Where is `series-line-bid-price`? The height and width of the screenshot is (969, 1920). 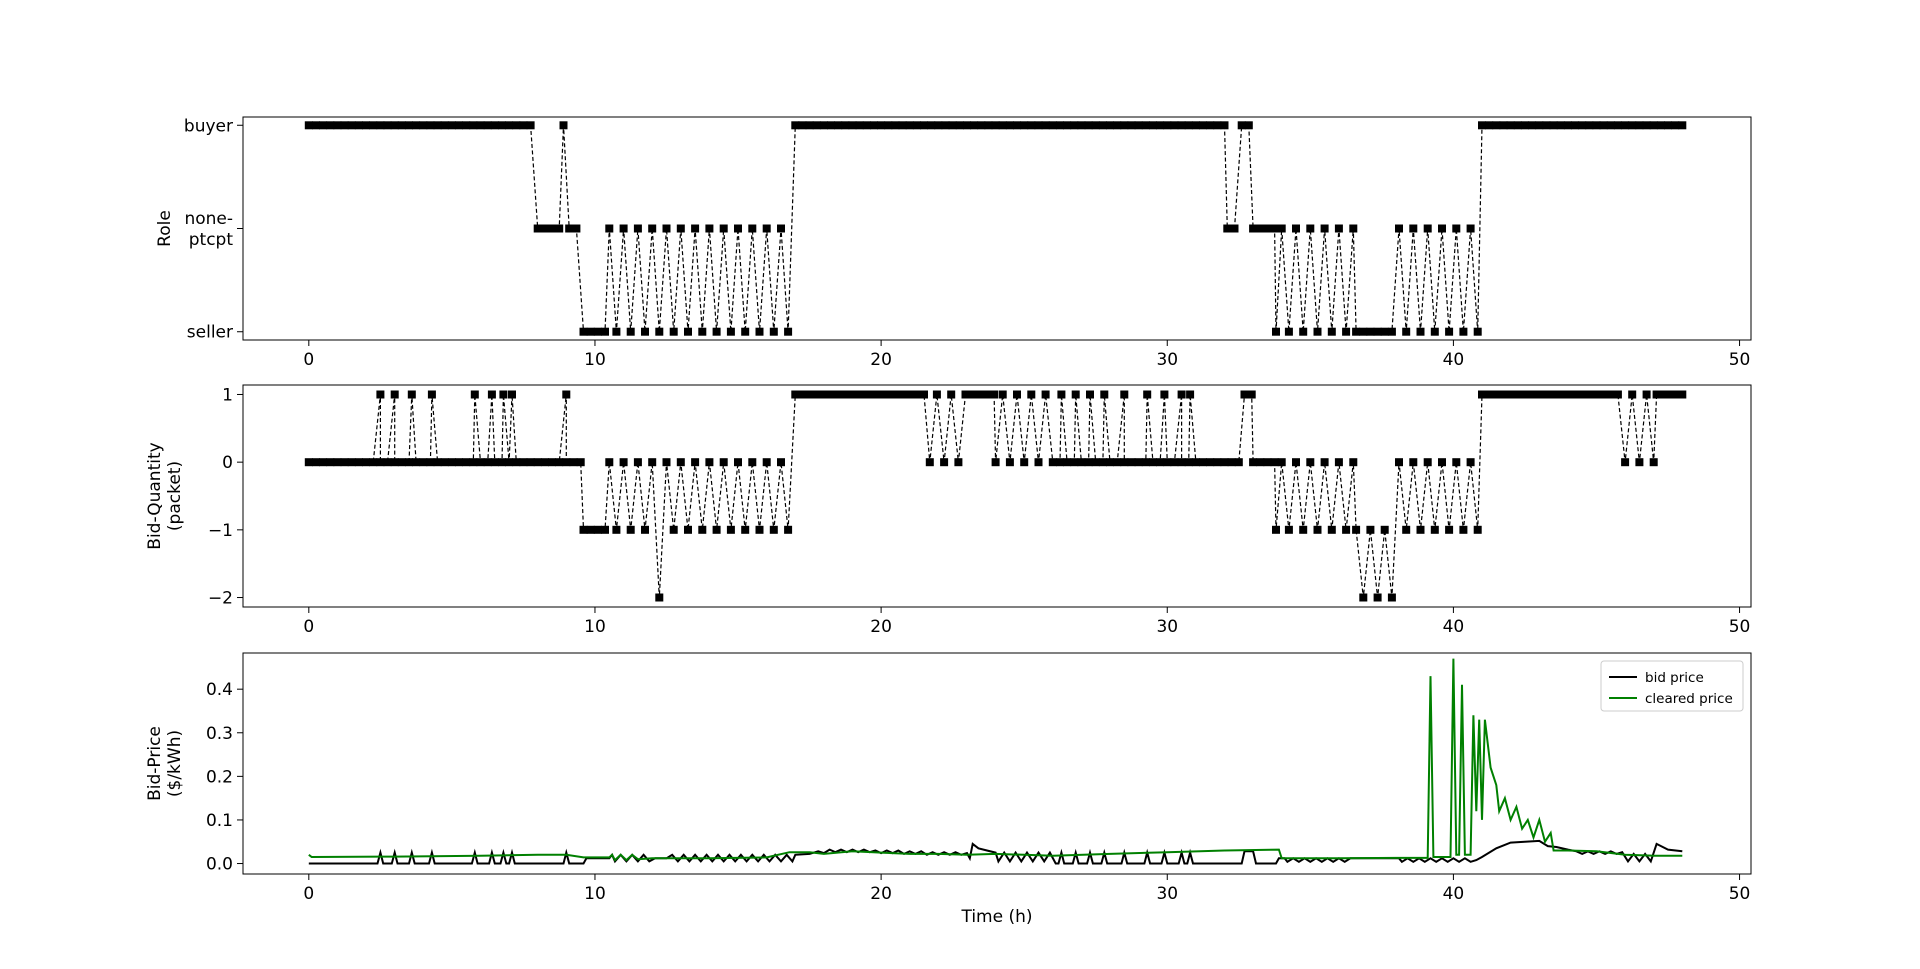
series-line-bid-price is located at coordinates (995, 852).